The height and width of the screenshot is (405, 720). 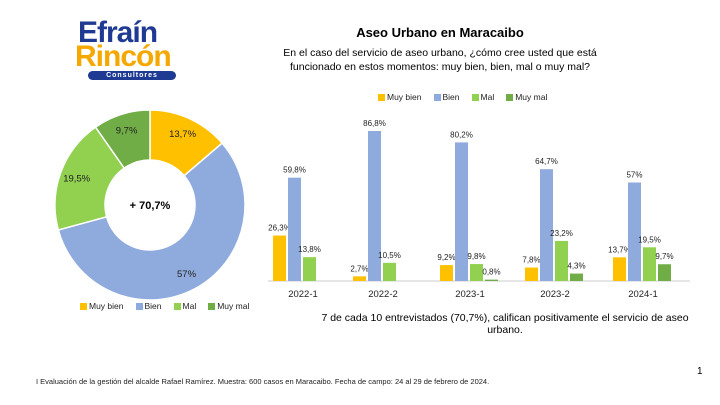 What do you see at coordinates (619, 249) in the screenshot?
I see `bar-label: 13,7%` at bounding box center [619, 249].